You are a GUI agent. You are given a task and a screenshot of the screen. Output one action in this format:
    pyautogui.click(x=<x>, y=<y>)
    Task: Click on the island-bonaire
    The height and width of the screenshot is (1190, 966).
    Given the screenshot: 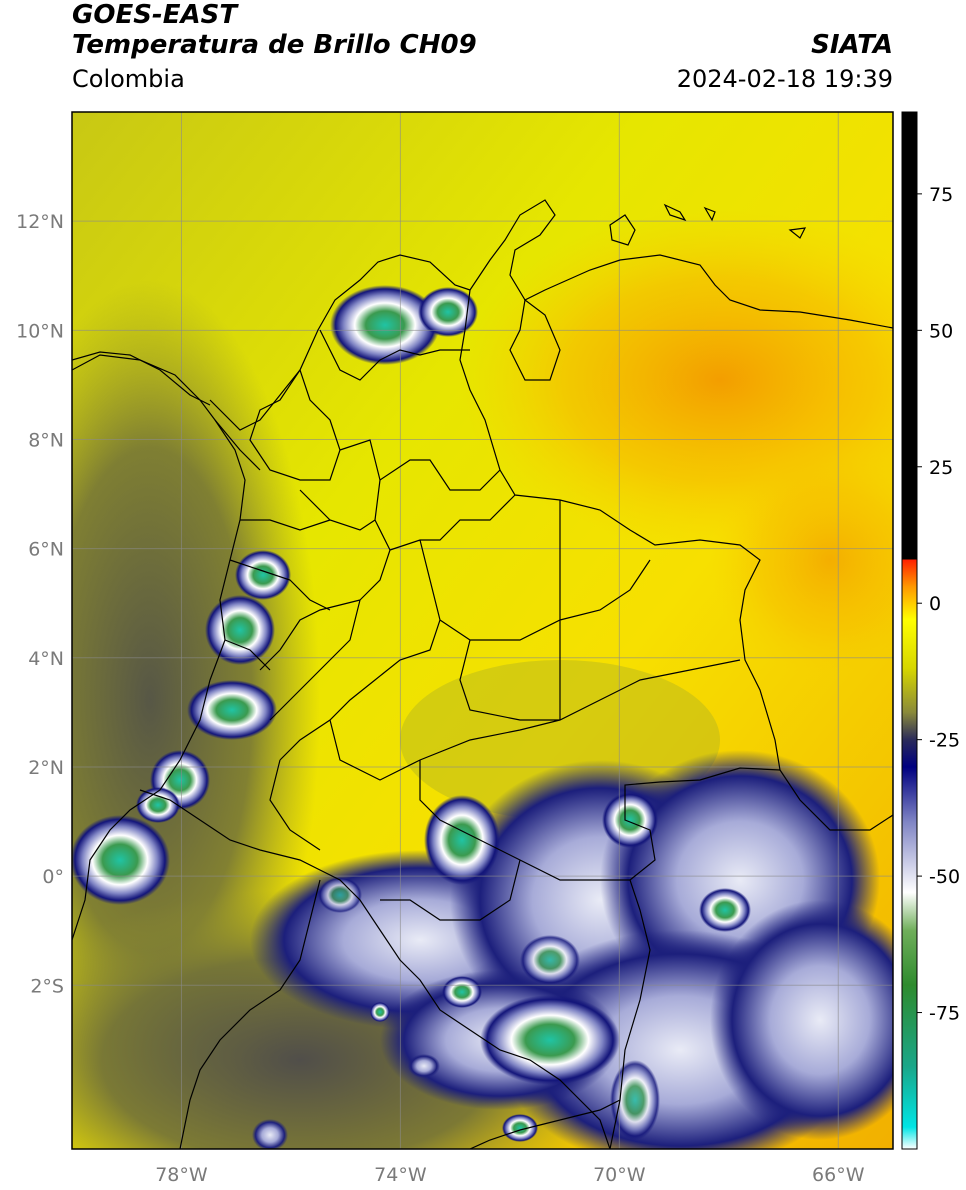 What is the action you would take?
    pyautogui.click(x=709, y=214)
    